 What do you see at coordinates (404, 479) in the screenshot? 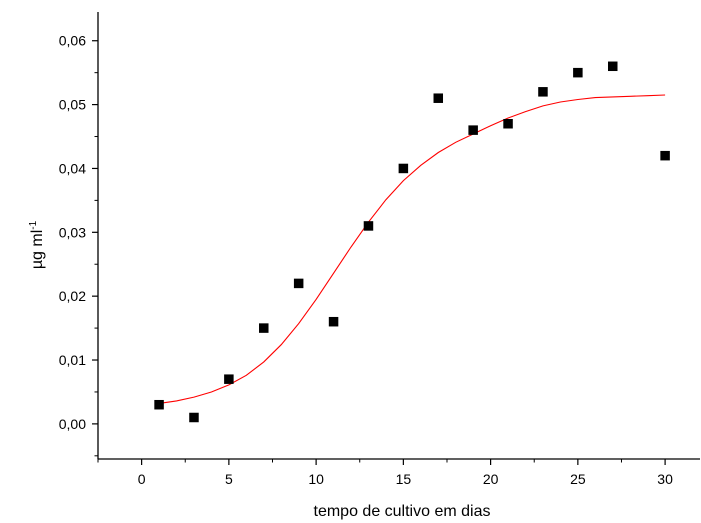
I see `x-tick-label: 15` at bounding box center [404, 479].